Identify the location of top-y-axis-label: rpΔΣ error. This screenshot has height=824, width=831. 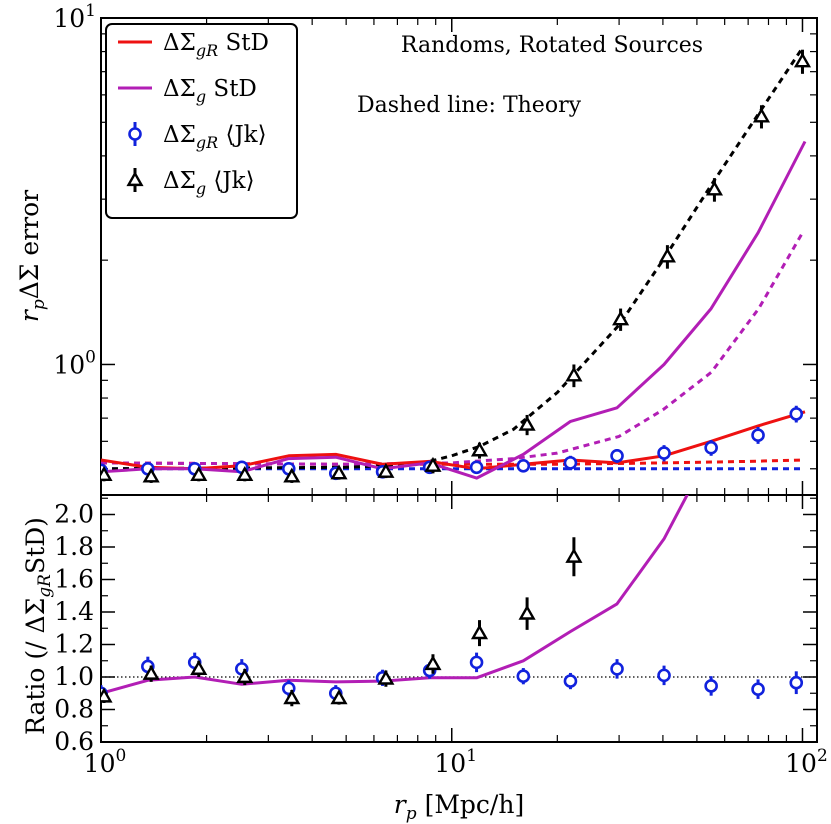
(32, 256).